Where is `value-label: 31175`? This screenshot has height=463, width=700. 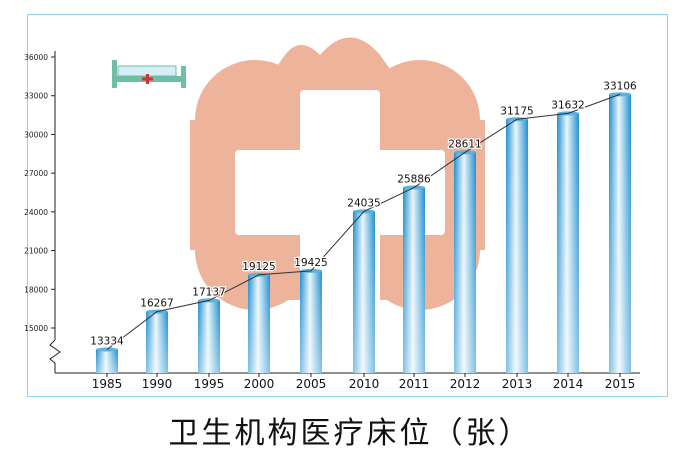 value-label: 31175 is located at coordinates (516, 111).